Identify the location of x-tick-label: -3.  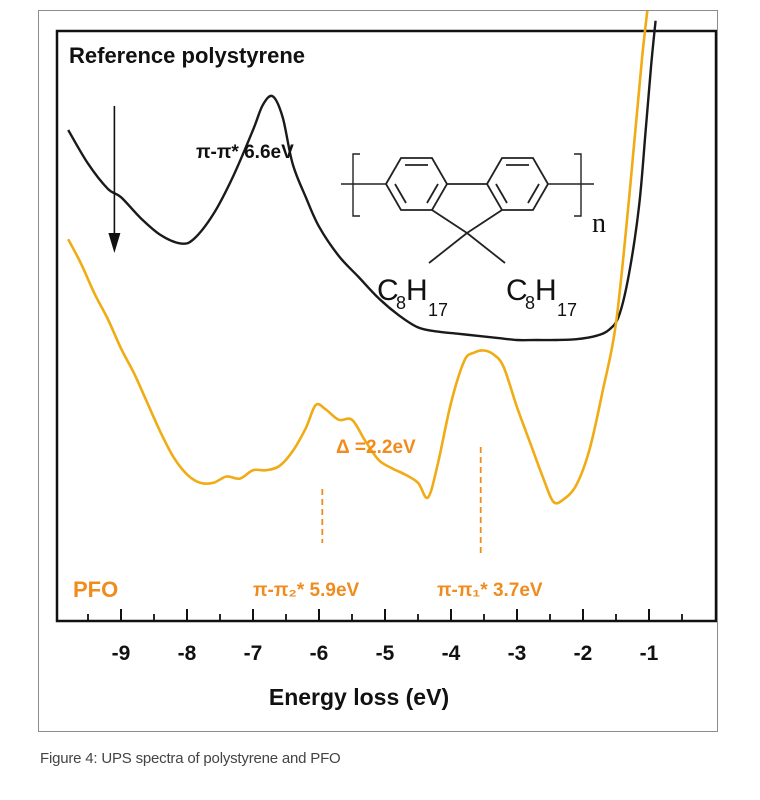
(517, 653).